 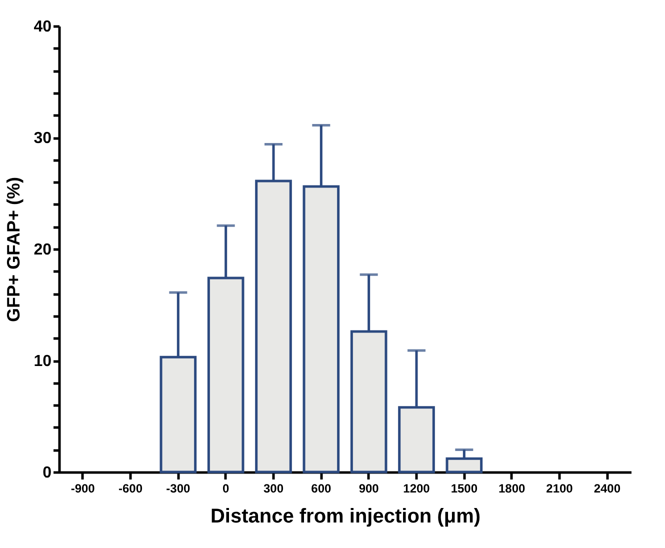 I want to click on y-axis-title: GFP+ GFAP+ (%), so click(x=14, y=249).